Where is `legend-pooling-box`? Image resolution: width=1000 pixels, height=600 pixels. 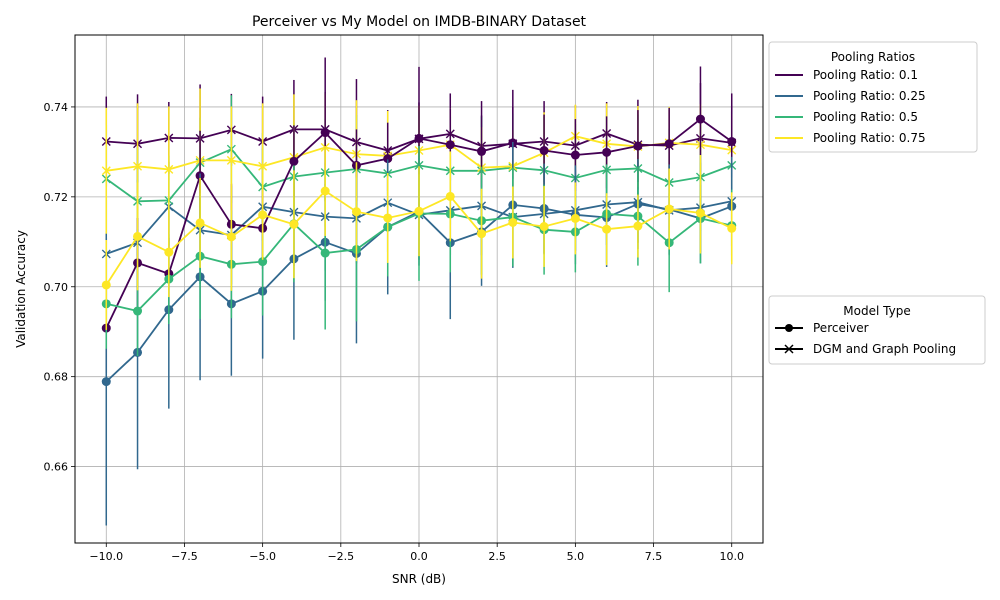
legend-pooling-box is located at coordinates (873, 97).